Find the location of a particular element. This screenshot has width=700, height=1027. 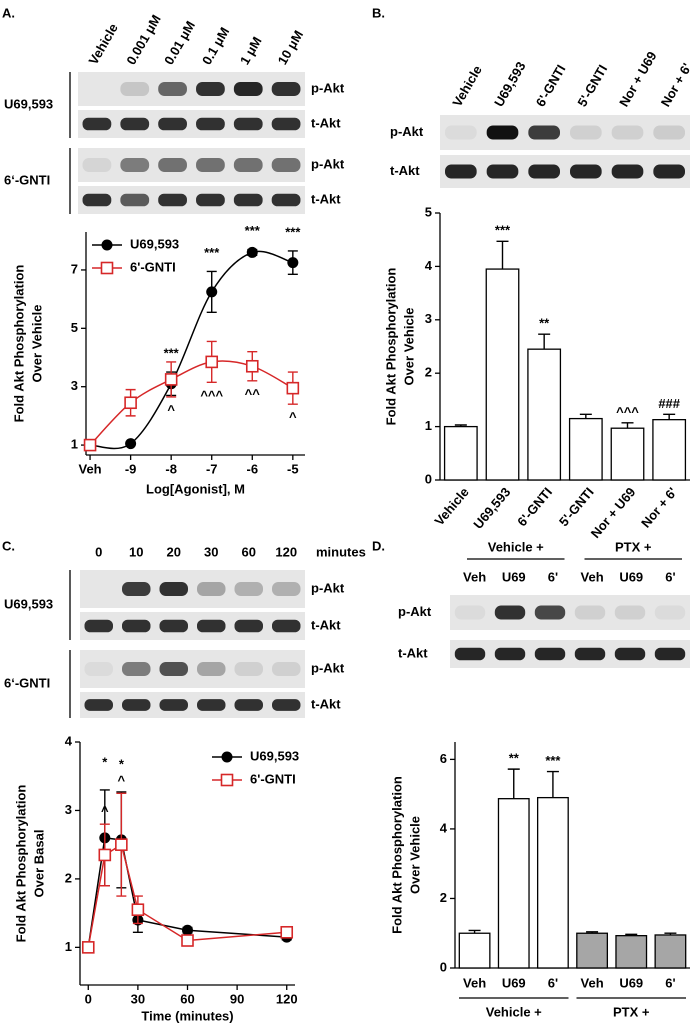

y-tick-label: 7 is located at coordinates (74, 268).